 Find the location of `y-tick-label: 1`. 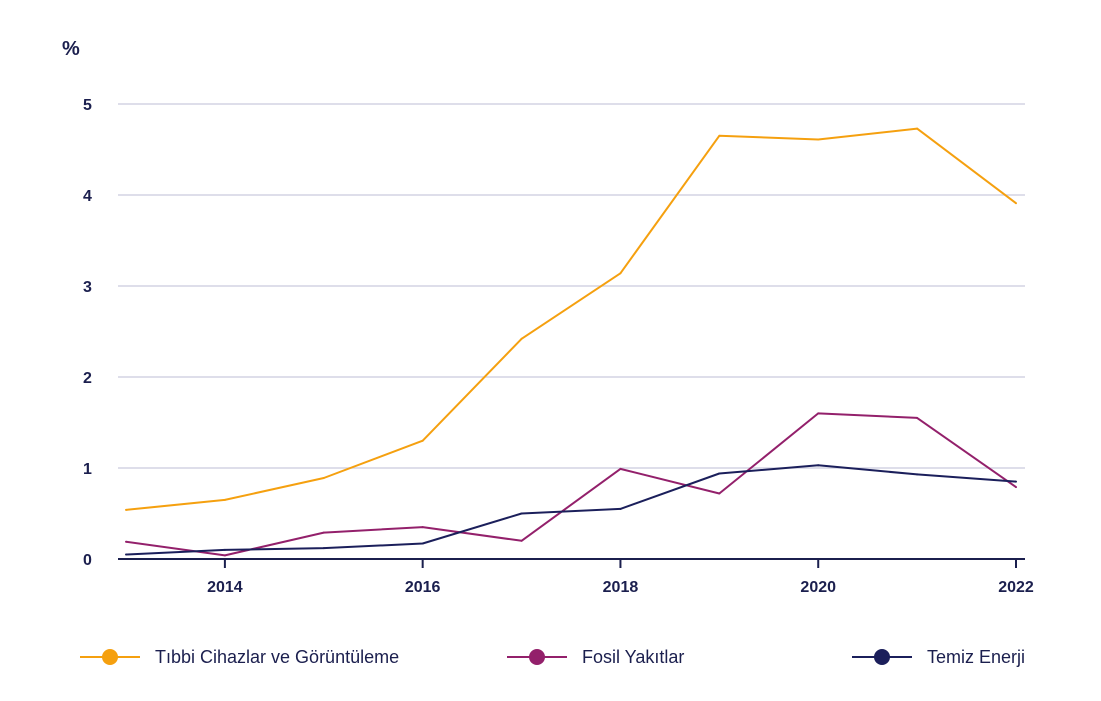

y-tick-label: 1 is located at coordinates (87, 469).